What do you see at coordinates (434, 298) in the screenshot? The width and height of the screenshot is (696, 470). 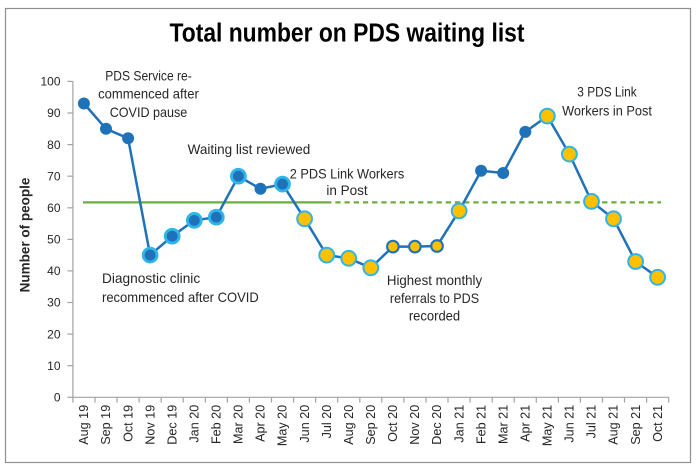 I see `svg-text: referrals to PDS` at bounding box center [434, 298].